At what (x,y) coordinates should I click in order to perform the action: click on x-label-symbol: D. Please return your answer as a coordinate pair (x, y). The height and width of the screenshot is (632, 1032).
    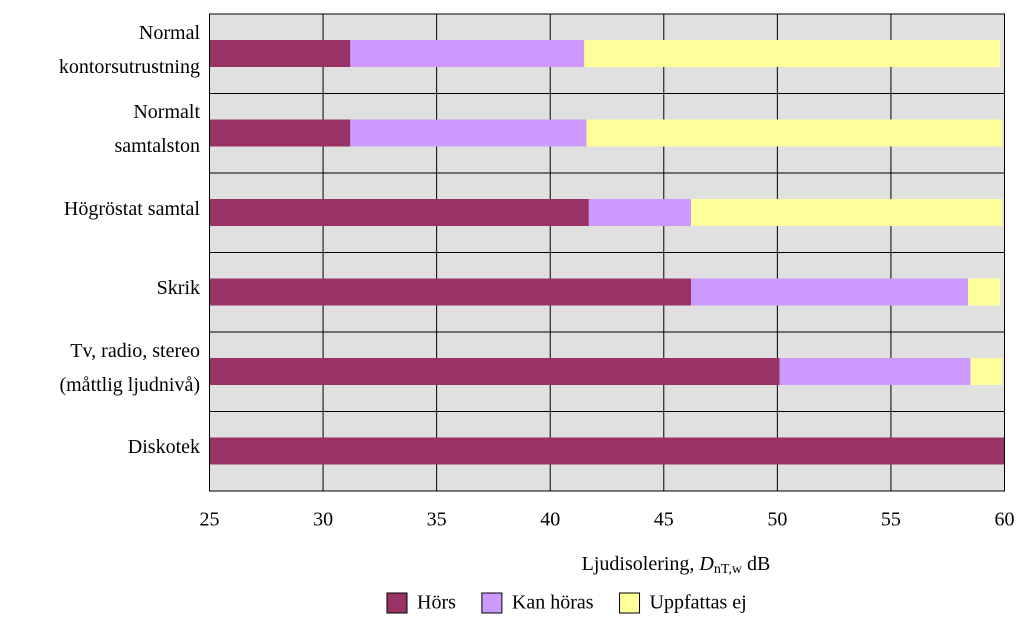
    Looking at the image, I should click on (706, 564).